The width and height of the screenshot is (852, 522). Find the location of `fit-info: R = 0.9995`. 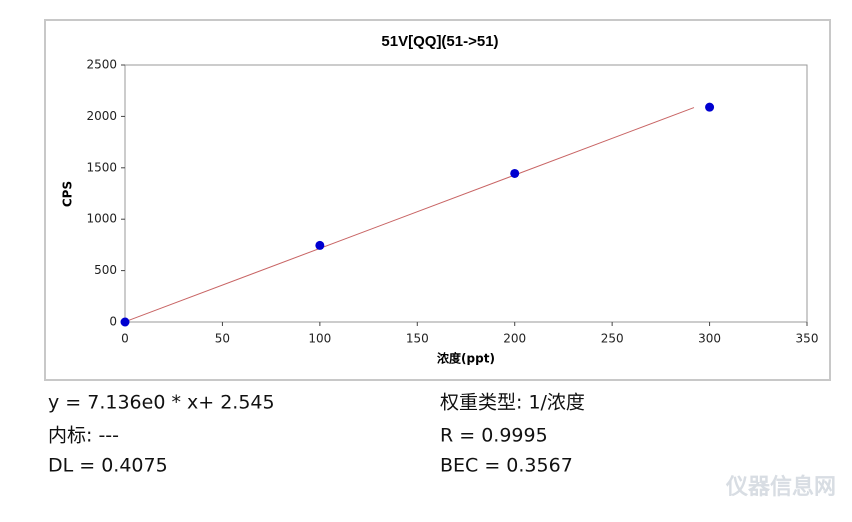

fit-info: R = 0.9995 is located at coordinates (494, 436).